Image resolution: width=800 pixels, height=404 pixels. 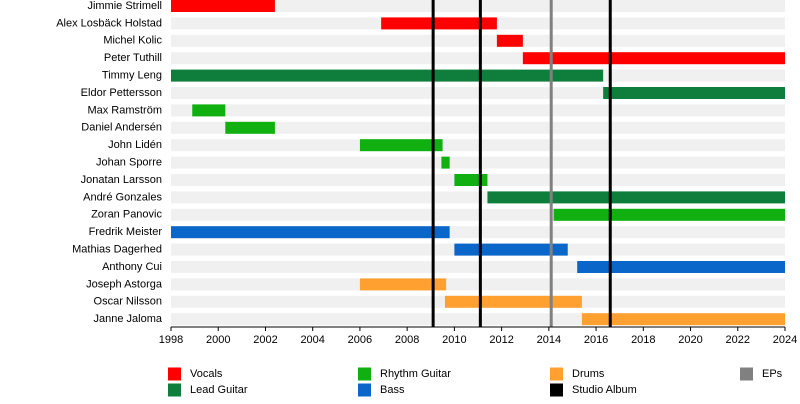 What do you see at coordinates (596, 340) in the screenshot?
I see `x-tick-label: 2016` at bounding box center [596, 340].